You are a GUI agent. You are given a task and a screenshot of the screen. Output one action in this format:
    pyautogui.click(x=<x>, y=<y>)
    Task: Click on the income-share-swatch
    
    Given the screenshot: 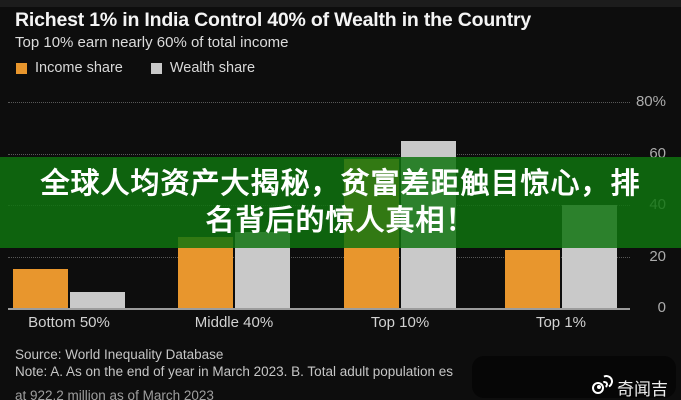 What is the action you would take?
    pyautogui.click(x=21, y=68)
    